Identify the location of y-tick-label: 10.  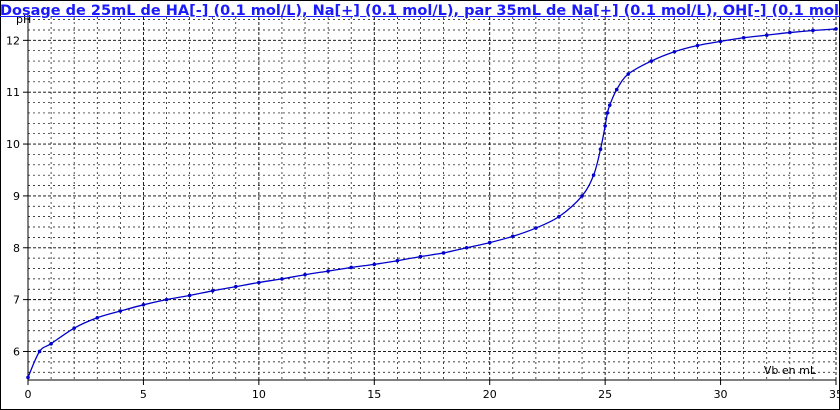
(13, 144).